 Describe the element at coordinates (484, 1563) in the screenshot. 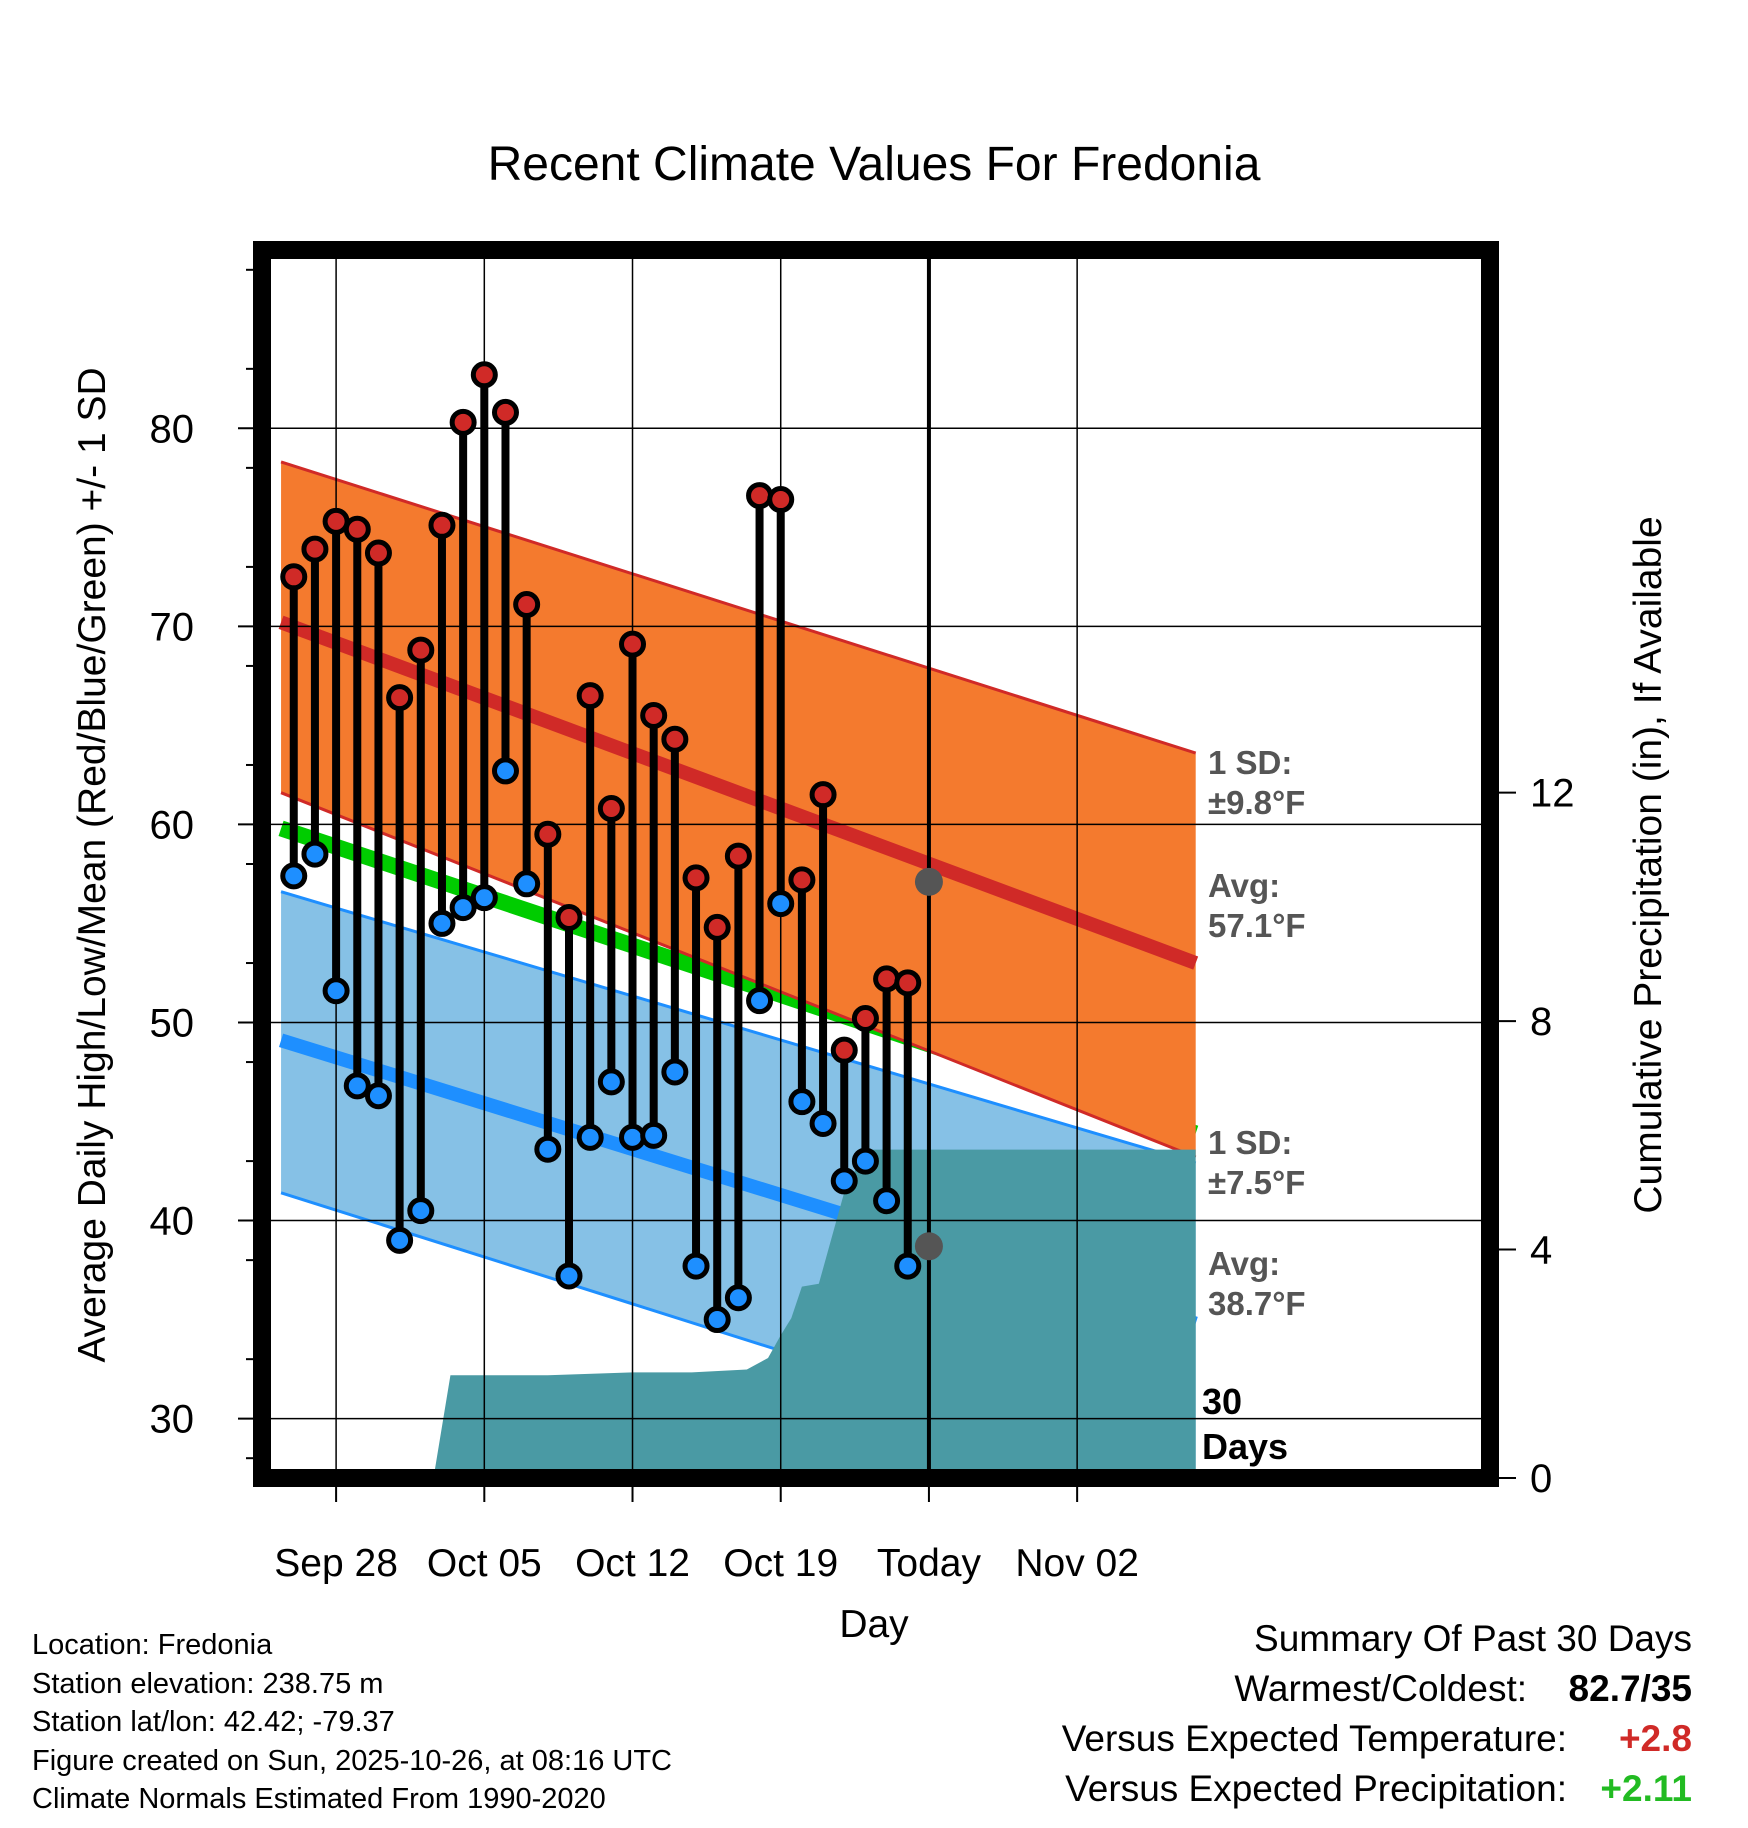

I see `x-tick-label: Oct 05` at that location.